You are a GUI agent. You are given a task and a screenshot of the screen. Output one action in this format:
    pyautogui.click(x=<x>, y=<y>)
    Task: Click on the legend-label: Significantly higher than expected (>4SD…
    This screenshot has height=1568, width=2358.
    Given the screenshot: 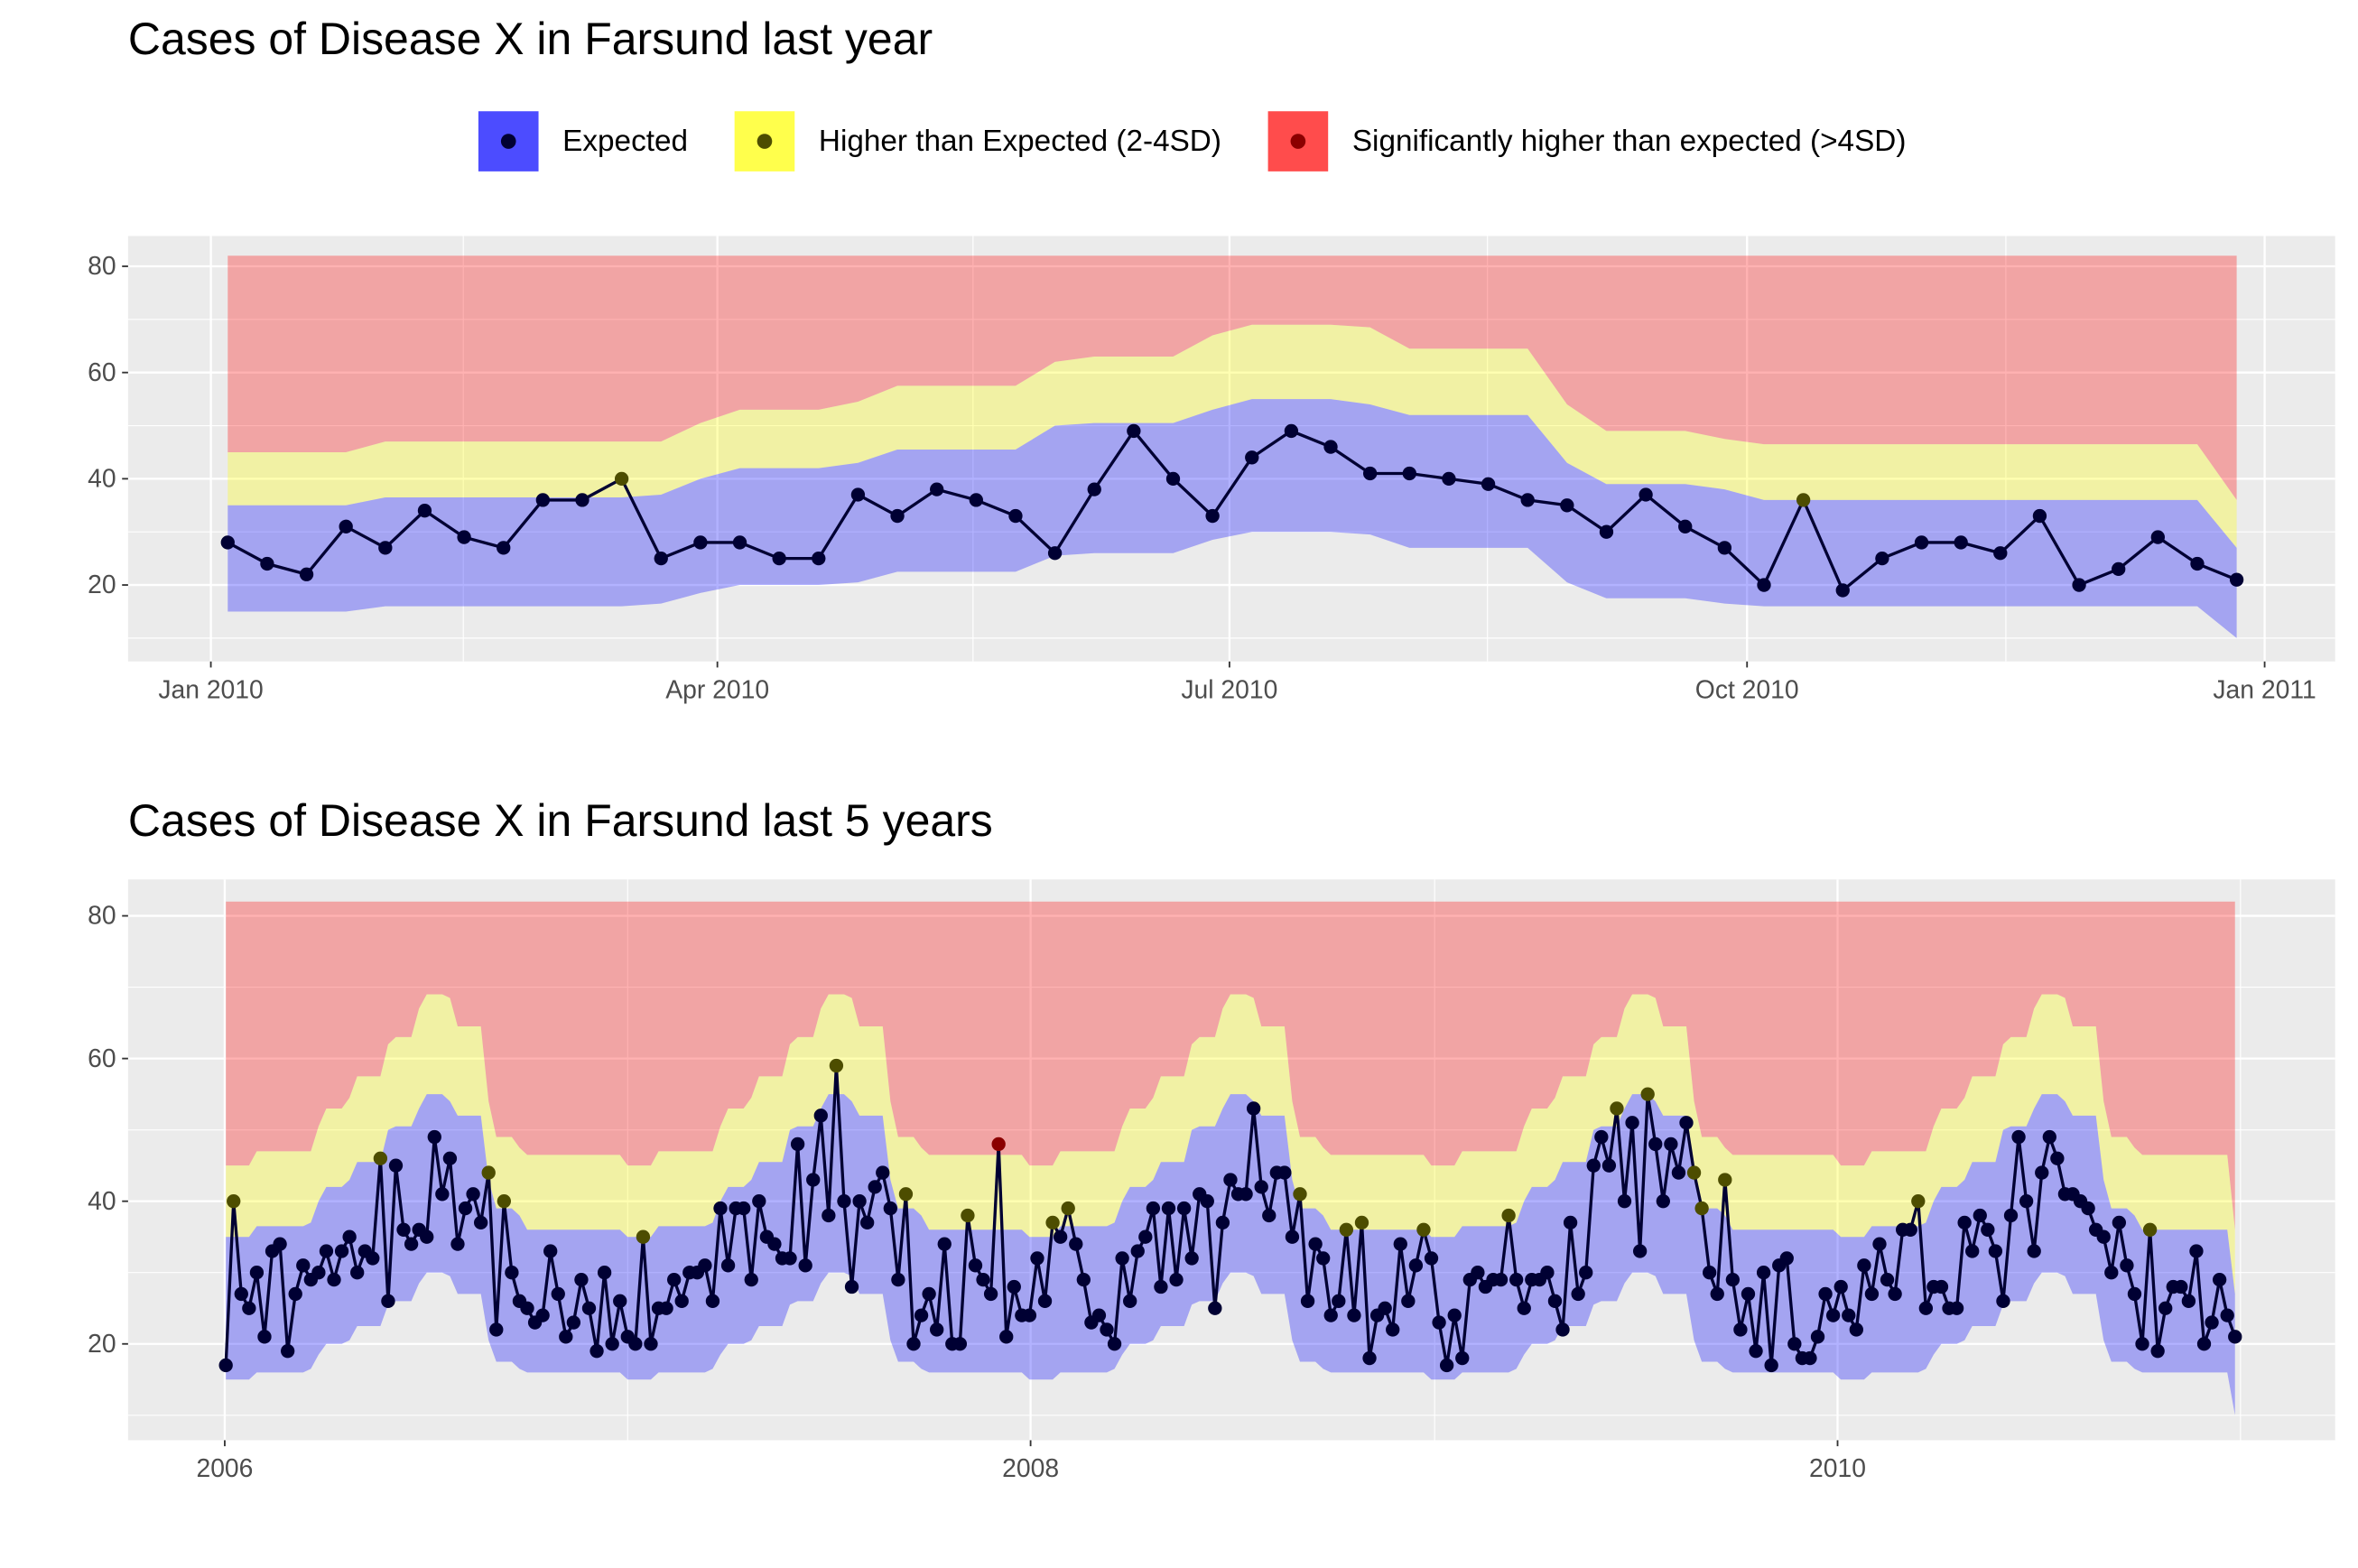 What is the action you would take?
    pyautogui.click(x=1629, y=141)
    